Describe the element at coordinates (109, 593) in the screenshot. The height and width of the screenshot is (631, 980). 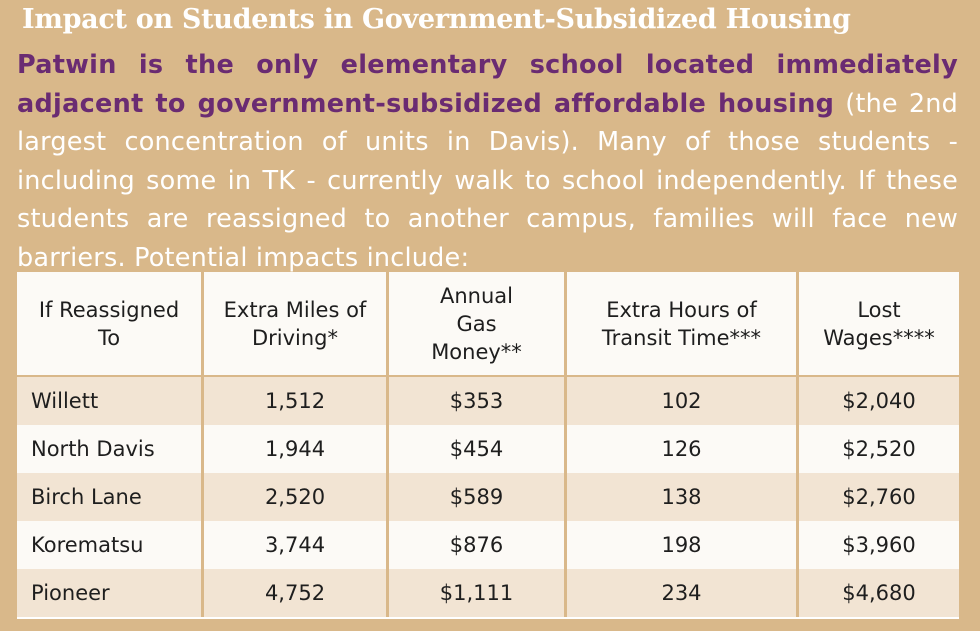
I see `cell-school: Pioneer` at that location.